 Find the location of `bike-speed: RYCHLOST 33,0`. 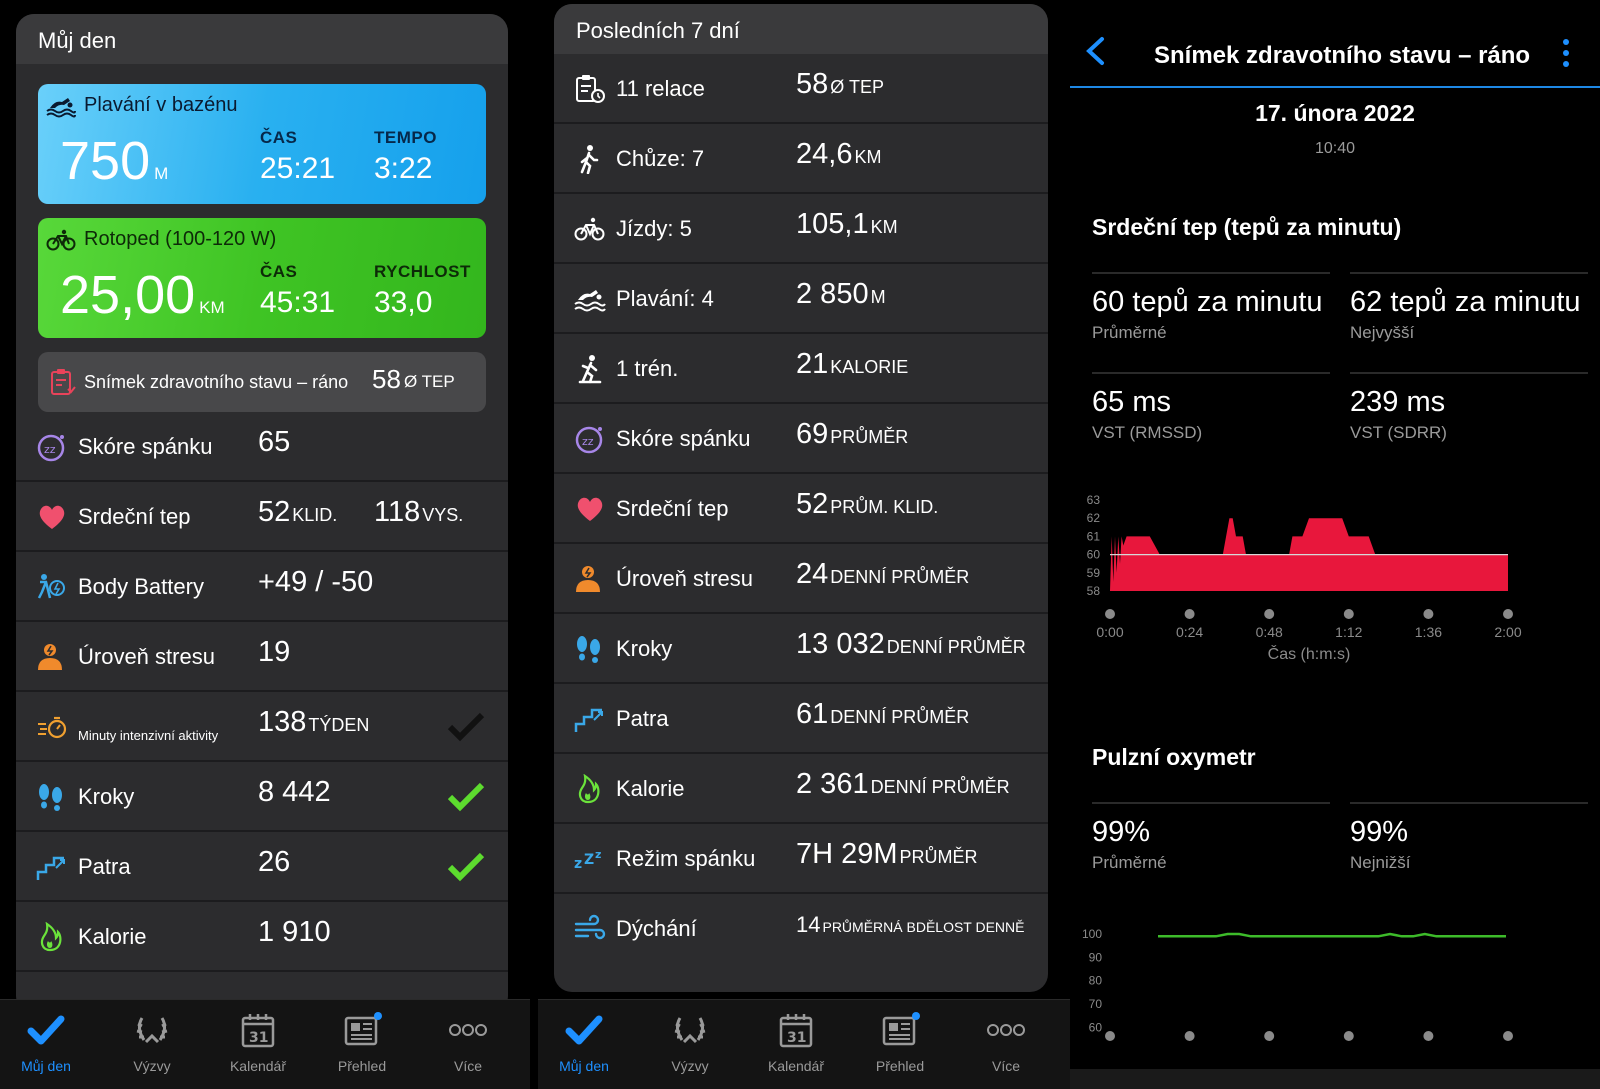

bike-speed: RYCHLOST 33,0 is located at coordinates (422, 290).